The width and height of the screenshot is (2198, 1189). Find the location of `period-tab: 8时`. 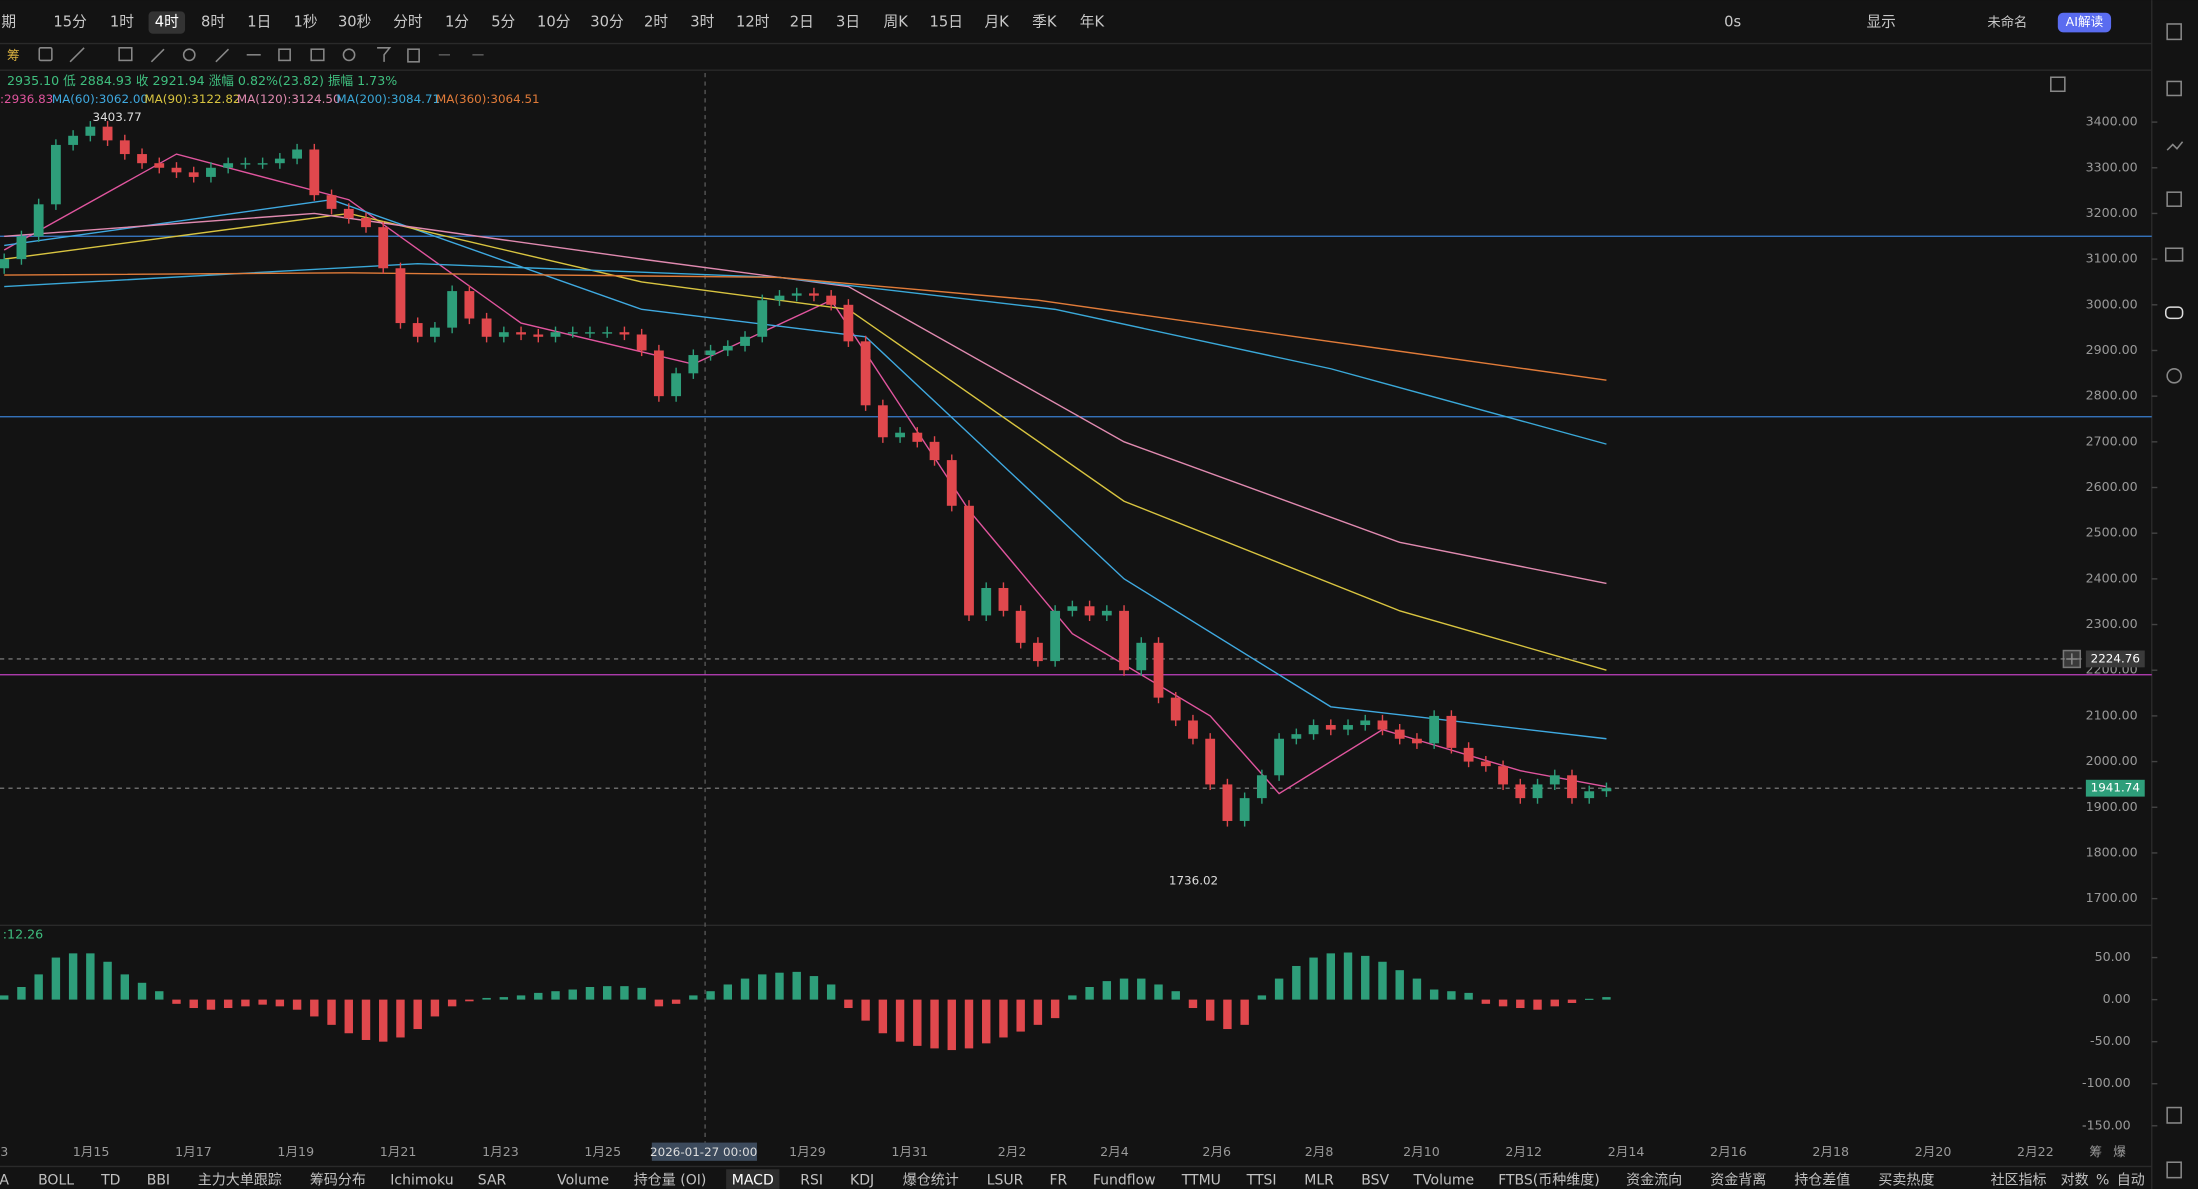

period-tab: 8时 is located at coordinates (213, 22).